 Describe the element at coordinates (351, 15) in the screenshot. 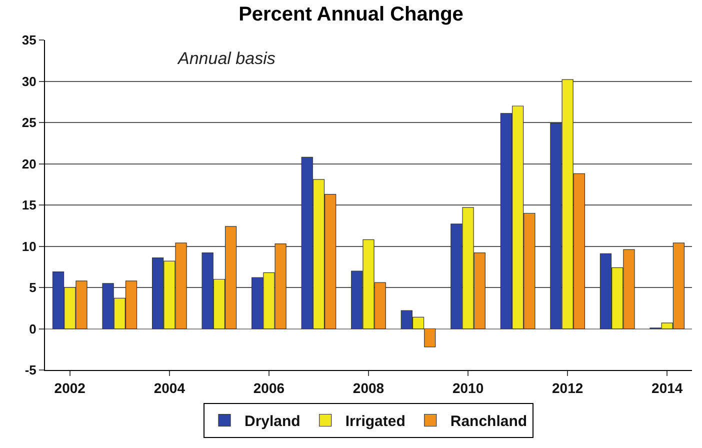

I see `chart-title: Percent Annual Change` at that location.